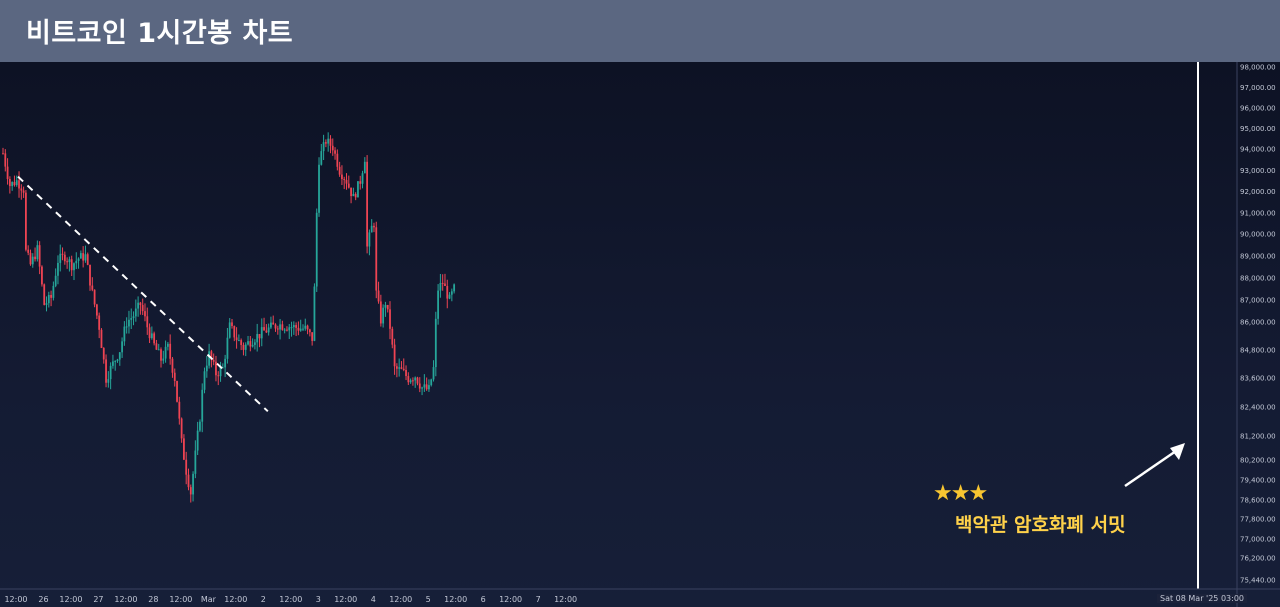 The width and height of the screenshot is (1280, 607). Describe the element at coordinates (640, 31) in the screenshot. I see `title-bar: 비트코인 1시간봉 차트` at that location.